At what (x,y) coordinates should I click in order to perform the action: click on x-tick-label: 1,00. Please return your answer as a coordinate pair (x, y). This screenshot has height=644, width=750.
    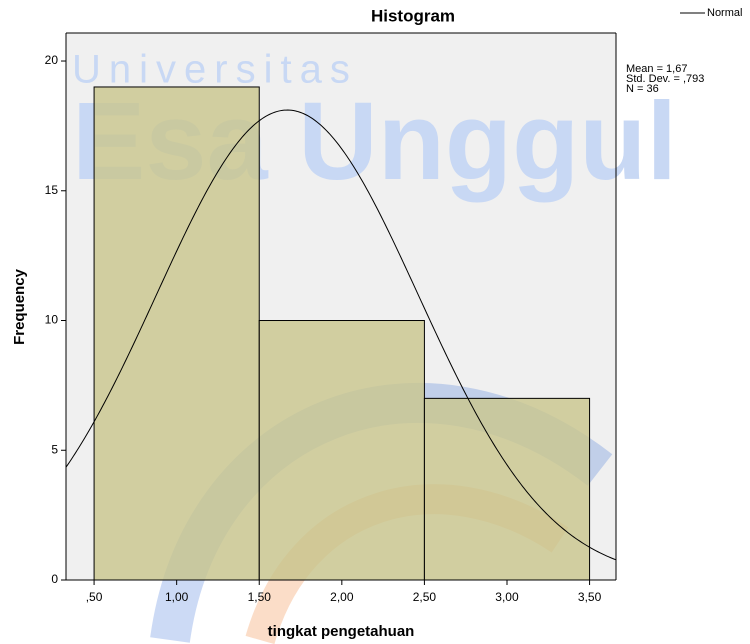
    Looking at the image, I should click on (177, 597).